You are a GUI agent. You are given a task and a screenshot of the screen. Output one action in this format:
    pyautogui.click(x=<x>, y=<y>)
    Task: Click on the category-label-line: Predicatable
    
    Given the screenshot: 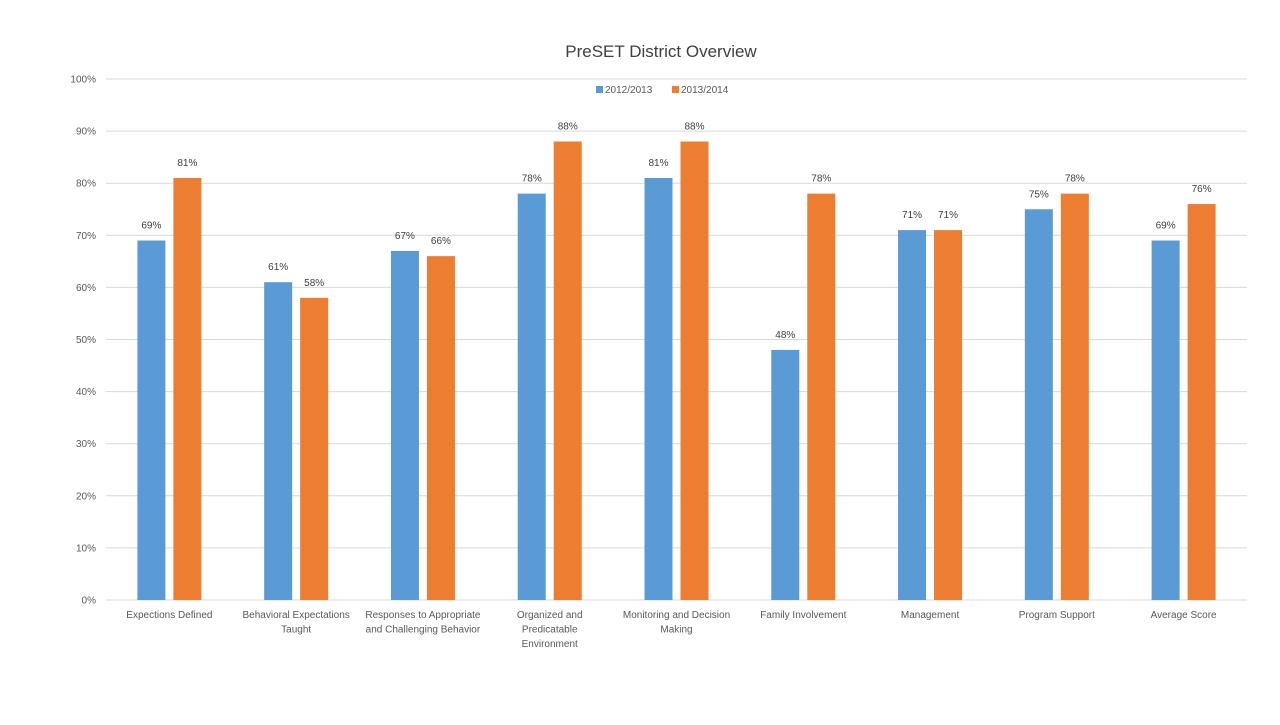 What is the action you would take?
    pyautogui.click(x=550, y=630)
    